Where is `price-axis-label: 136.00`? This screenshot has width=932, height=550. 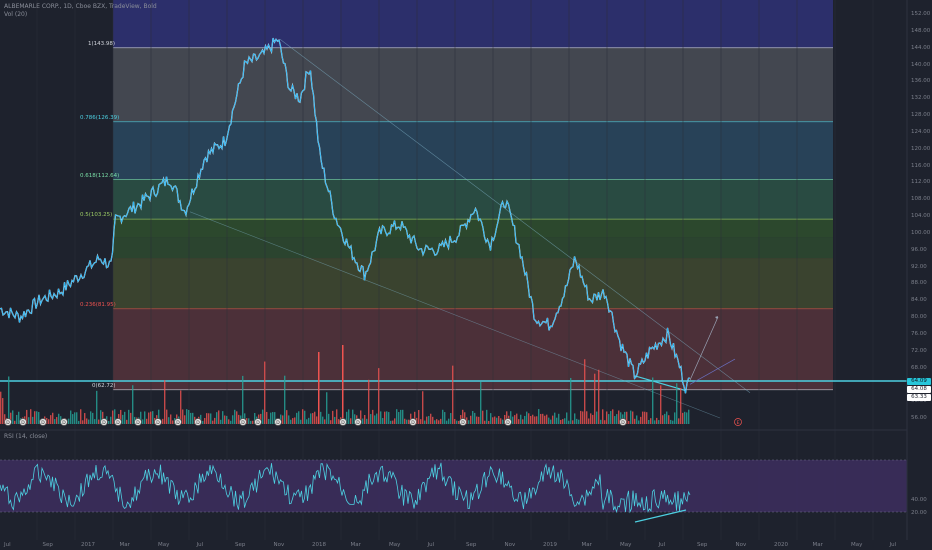 price-axis-label: 136.00 is located at coordinates (921, 81).